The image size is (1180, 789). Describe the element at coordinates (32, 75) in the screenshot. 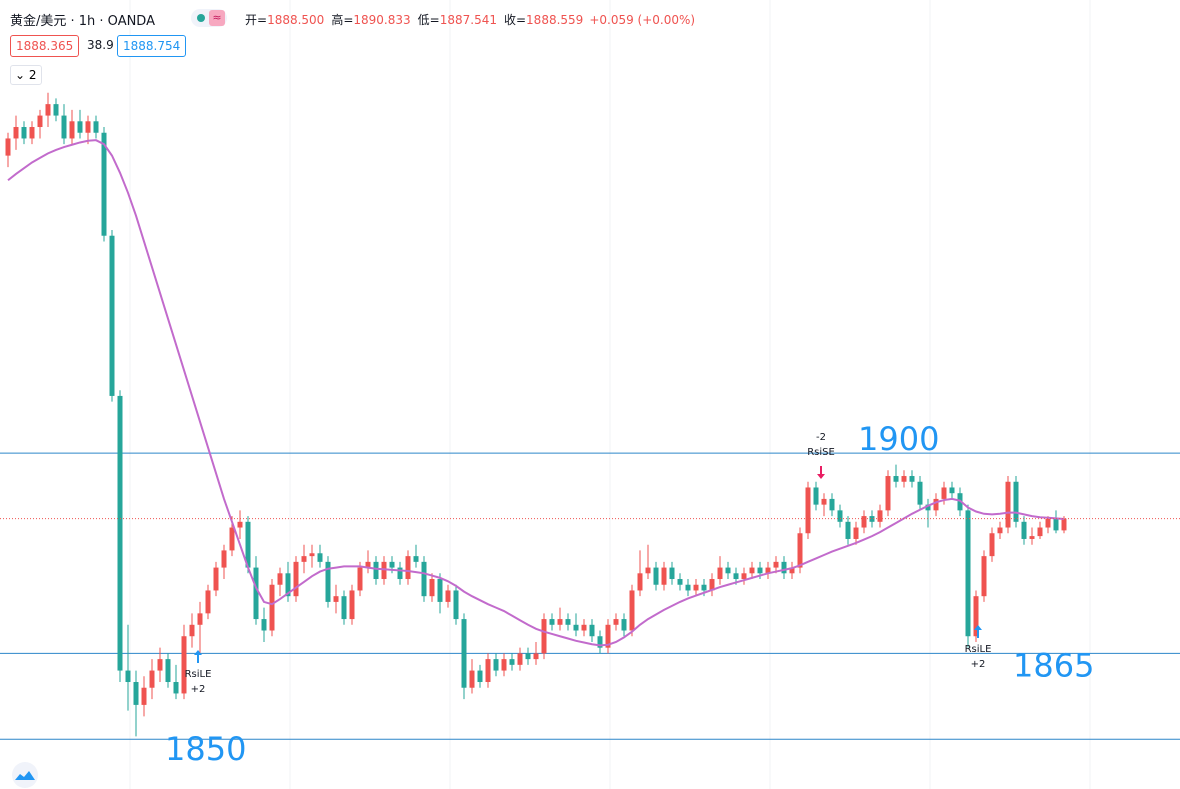

I see `indicator-count: 2` at that location.